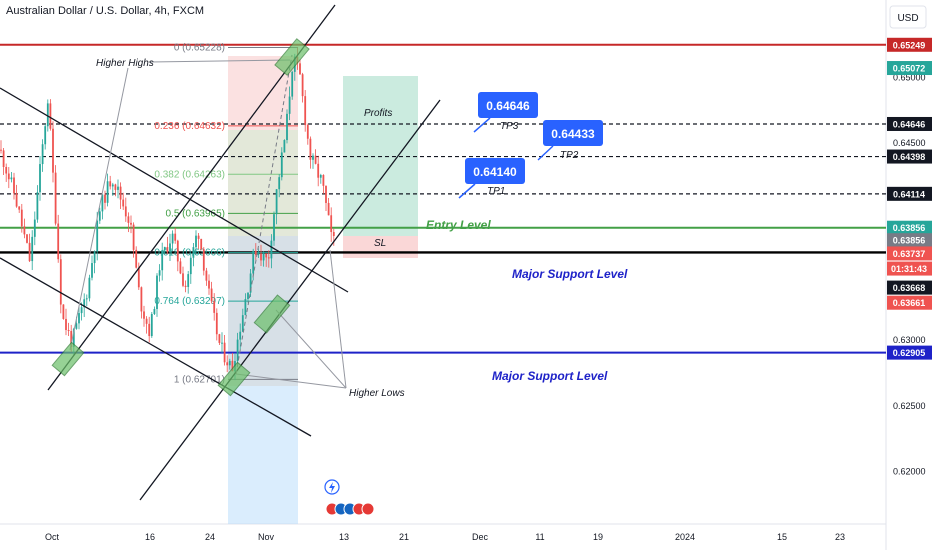  Describe the element at coordinates (196, 213) in the screenshot. I see `fib-label-3: 0.5 (0.63965)` at that location.